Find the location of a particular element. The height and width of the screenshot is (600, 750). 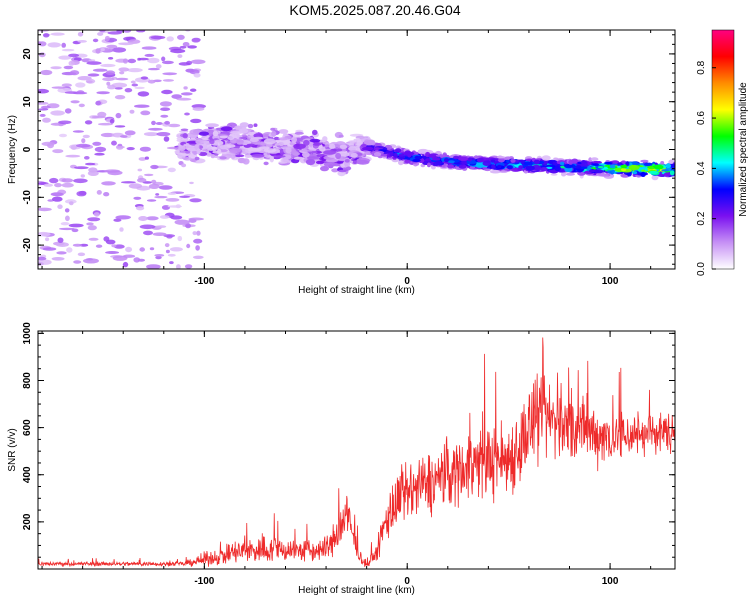

y-tick-label: 400 is located at coordinates (27, 474).